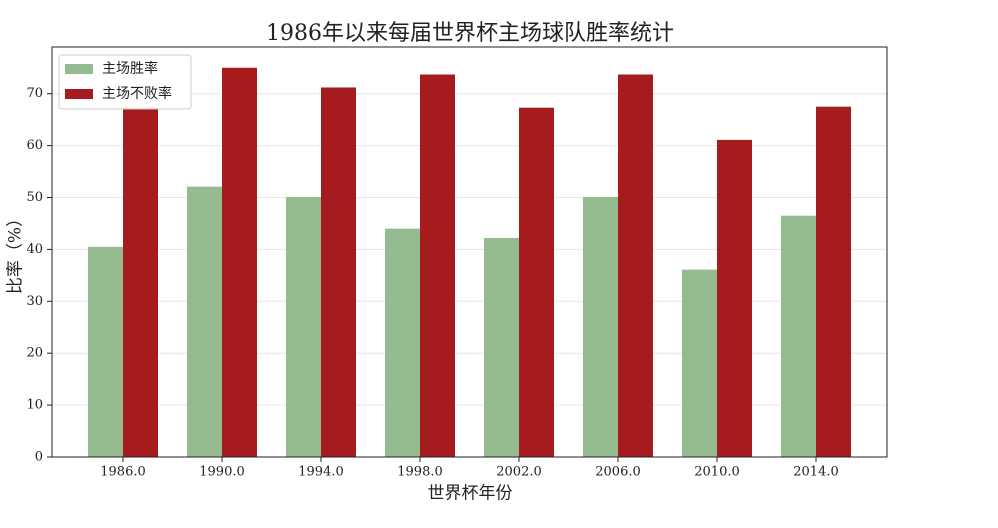 The width and height of the screenshot is (998, 528). I want to click on y-tick-label: 10, so click(34, 405).